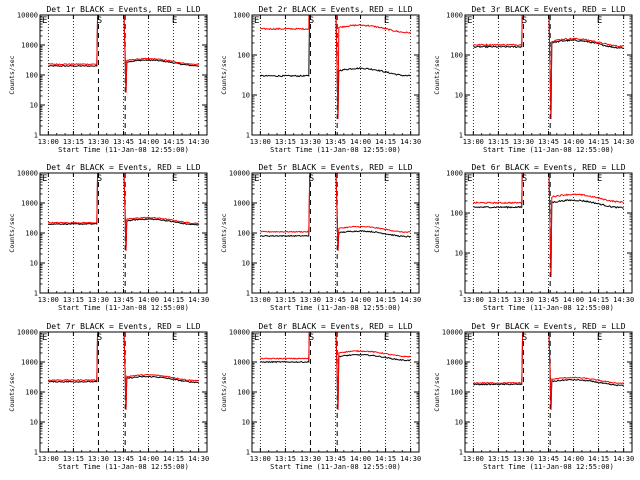  Describe the element at coordinates (123, 9) in the screenshot. I see `panel-title: Det 1r BLACK = Events, RED = LLD` at that location.